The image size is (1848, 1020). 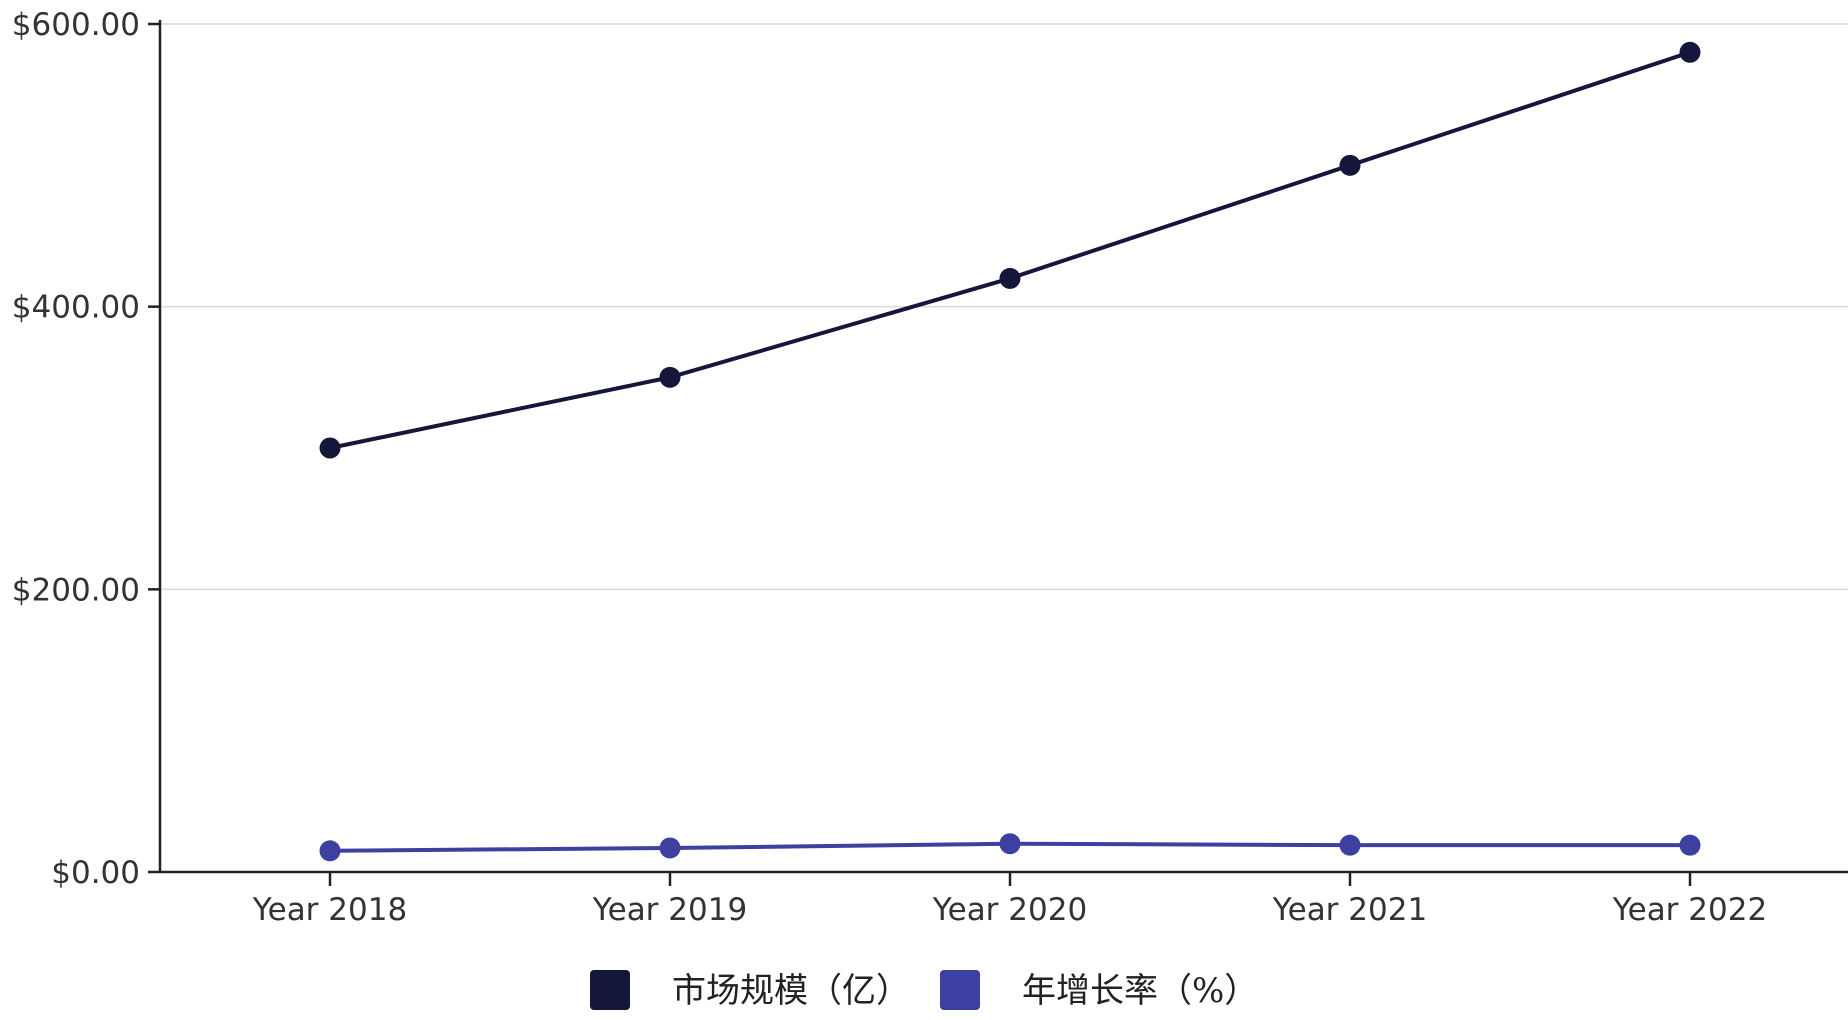 I want to click on legend: 市场规模（亿） 年增长率（%）, so click(x=924, y=990).